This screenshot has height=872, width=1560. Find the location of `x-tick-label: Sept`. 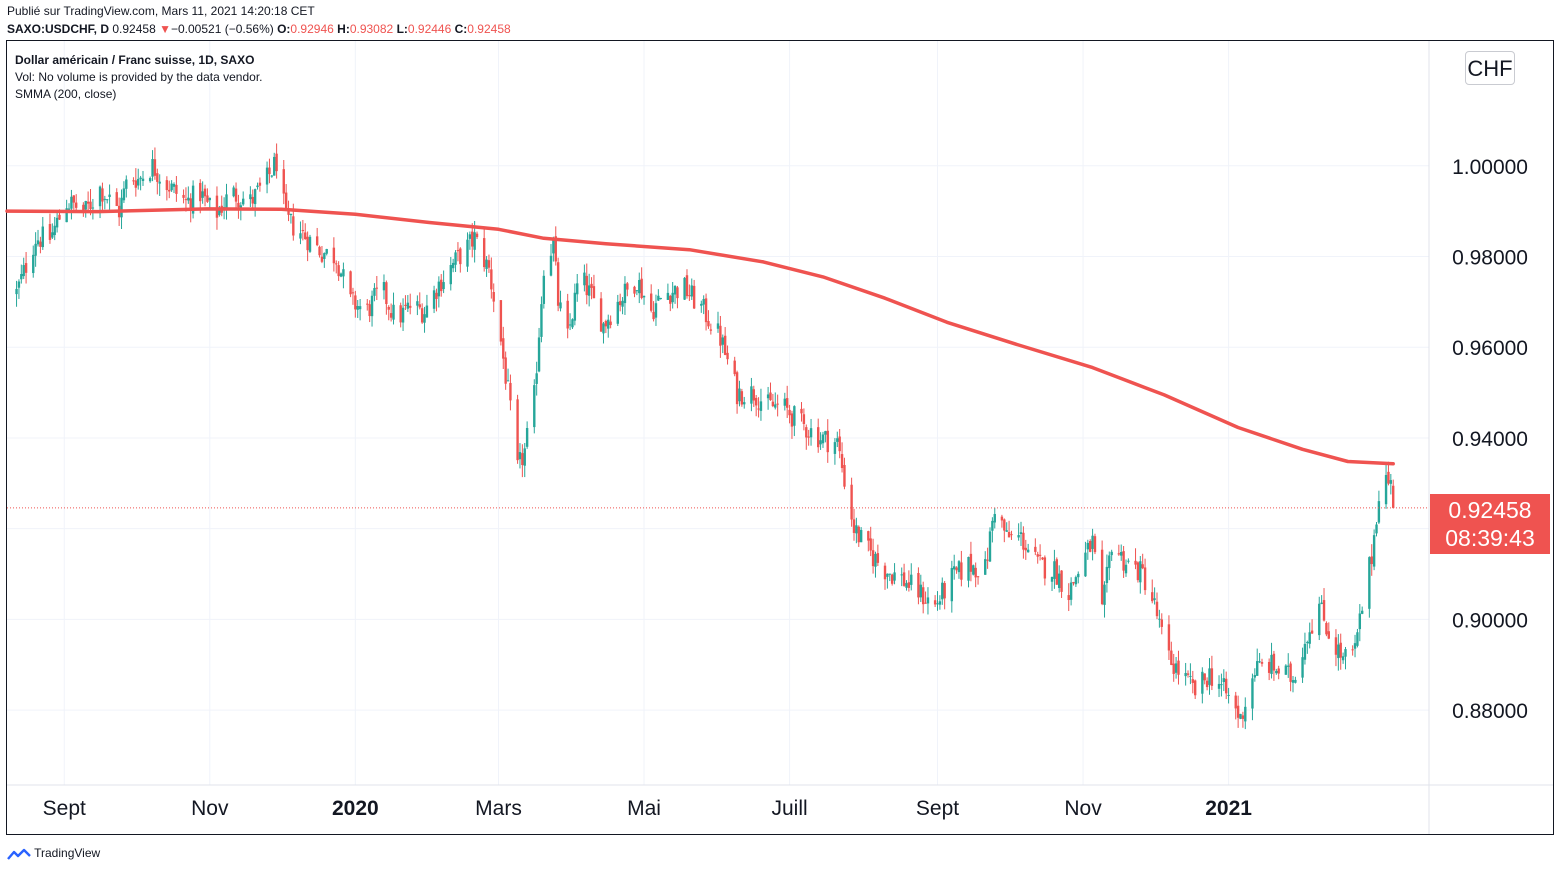

x-tick-label: Sept is located at coordinates (937, 808).